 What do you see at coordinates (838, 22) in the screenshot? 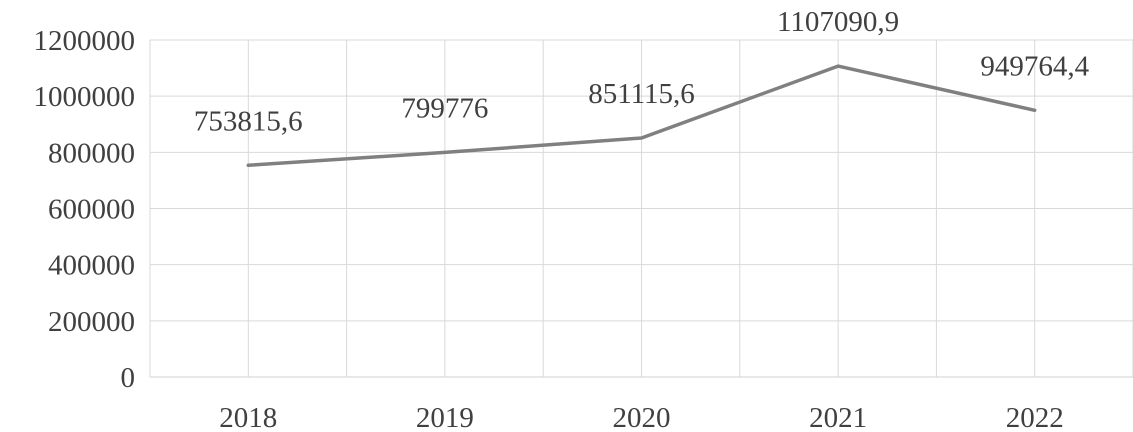
I see `data-label: 1107090,9` at bounding box center [838, 22].